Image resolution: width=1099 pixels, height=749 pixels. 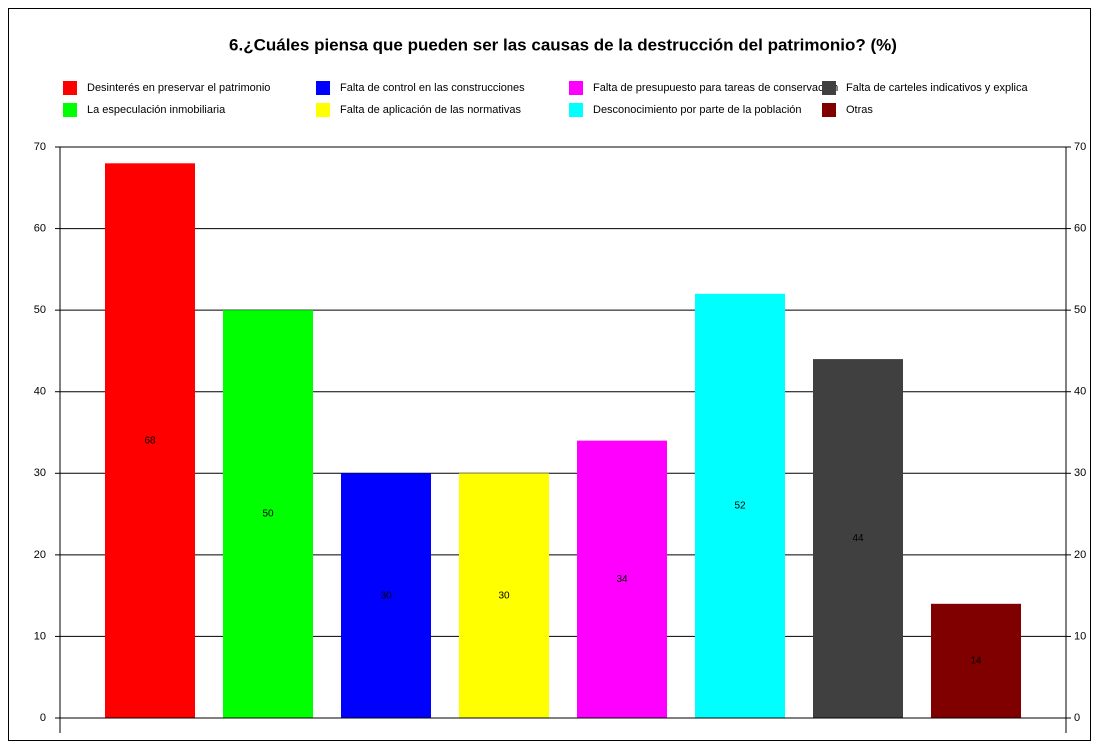 I want to click on legend-label: La especulación inmobiliaria, so click(x=156, y=110).